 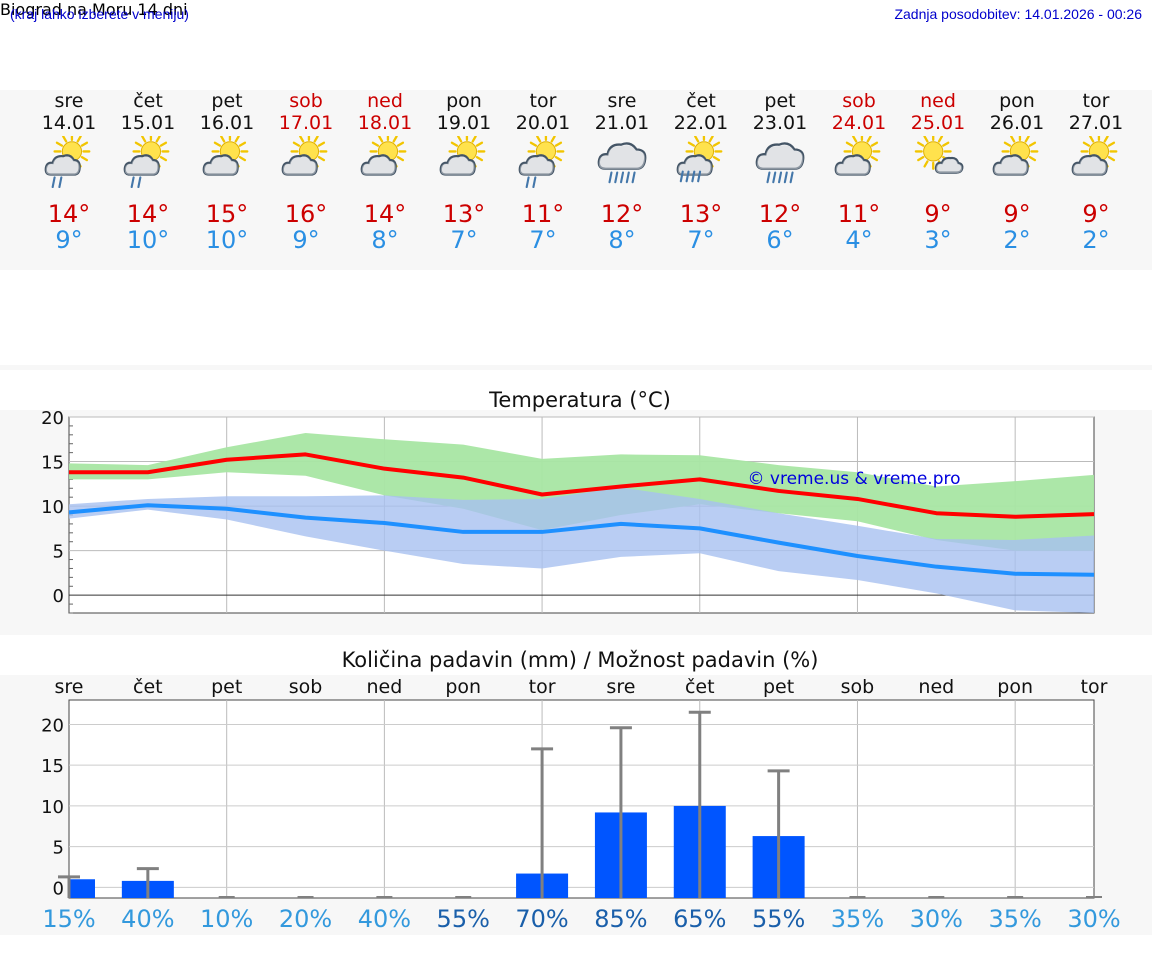 What do you see at coordinates (227, 214) in the screenshot?
I see `max-temp: 15°` at bounding box center [227, 214].